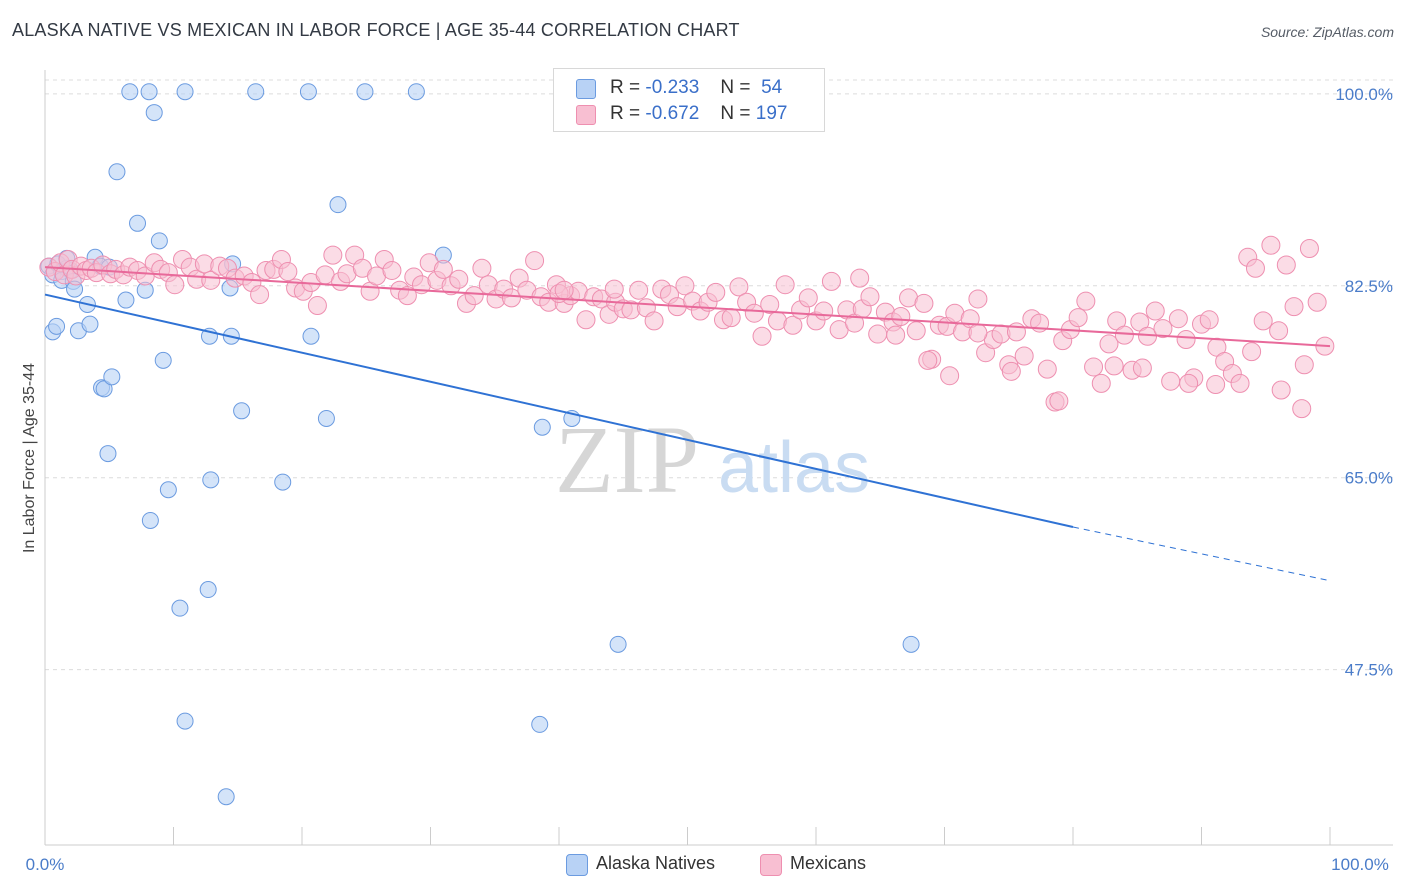  Describe the element at coordinates (689, 100) in the screenshot. I see `correlation-legend: R = -0.233 N = 54 R = -0.672 N = 197` at that location.